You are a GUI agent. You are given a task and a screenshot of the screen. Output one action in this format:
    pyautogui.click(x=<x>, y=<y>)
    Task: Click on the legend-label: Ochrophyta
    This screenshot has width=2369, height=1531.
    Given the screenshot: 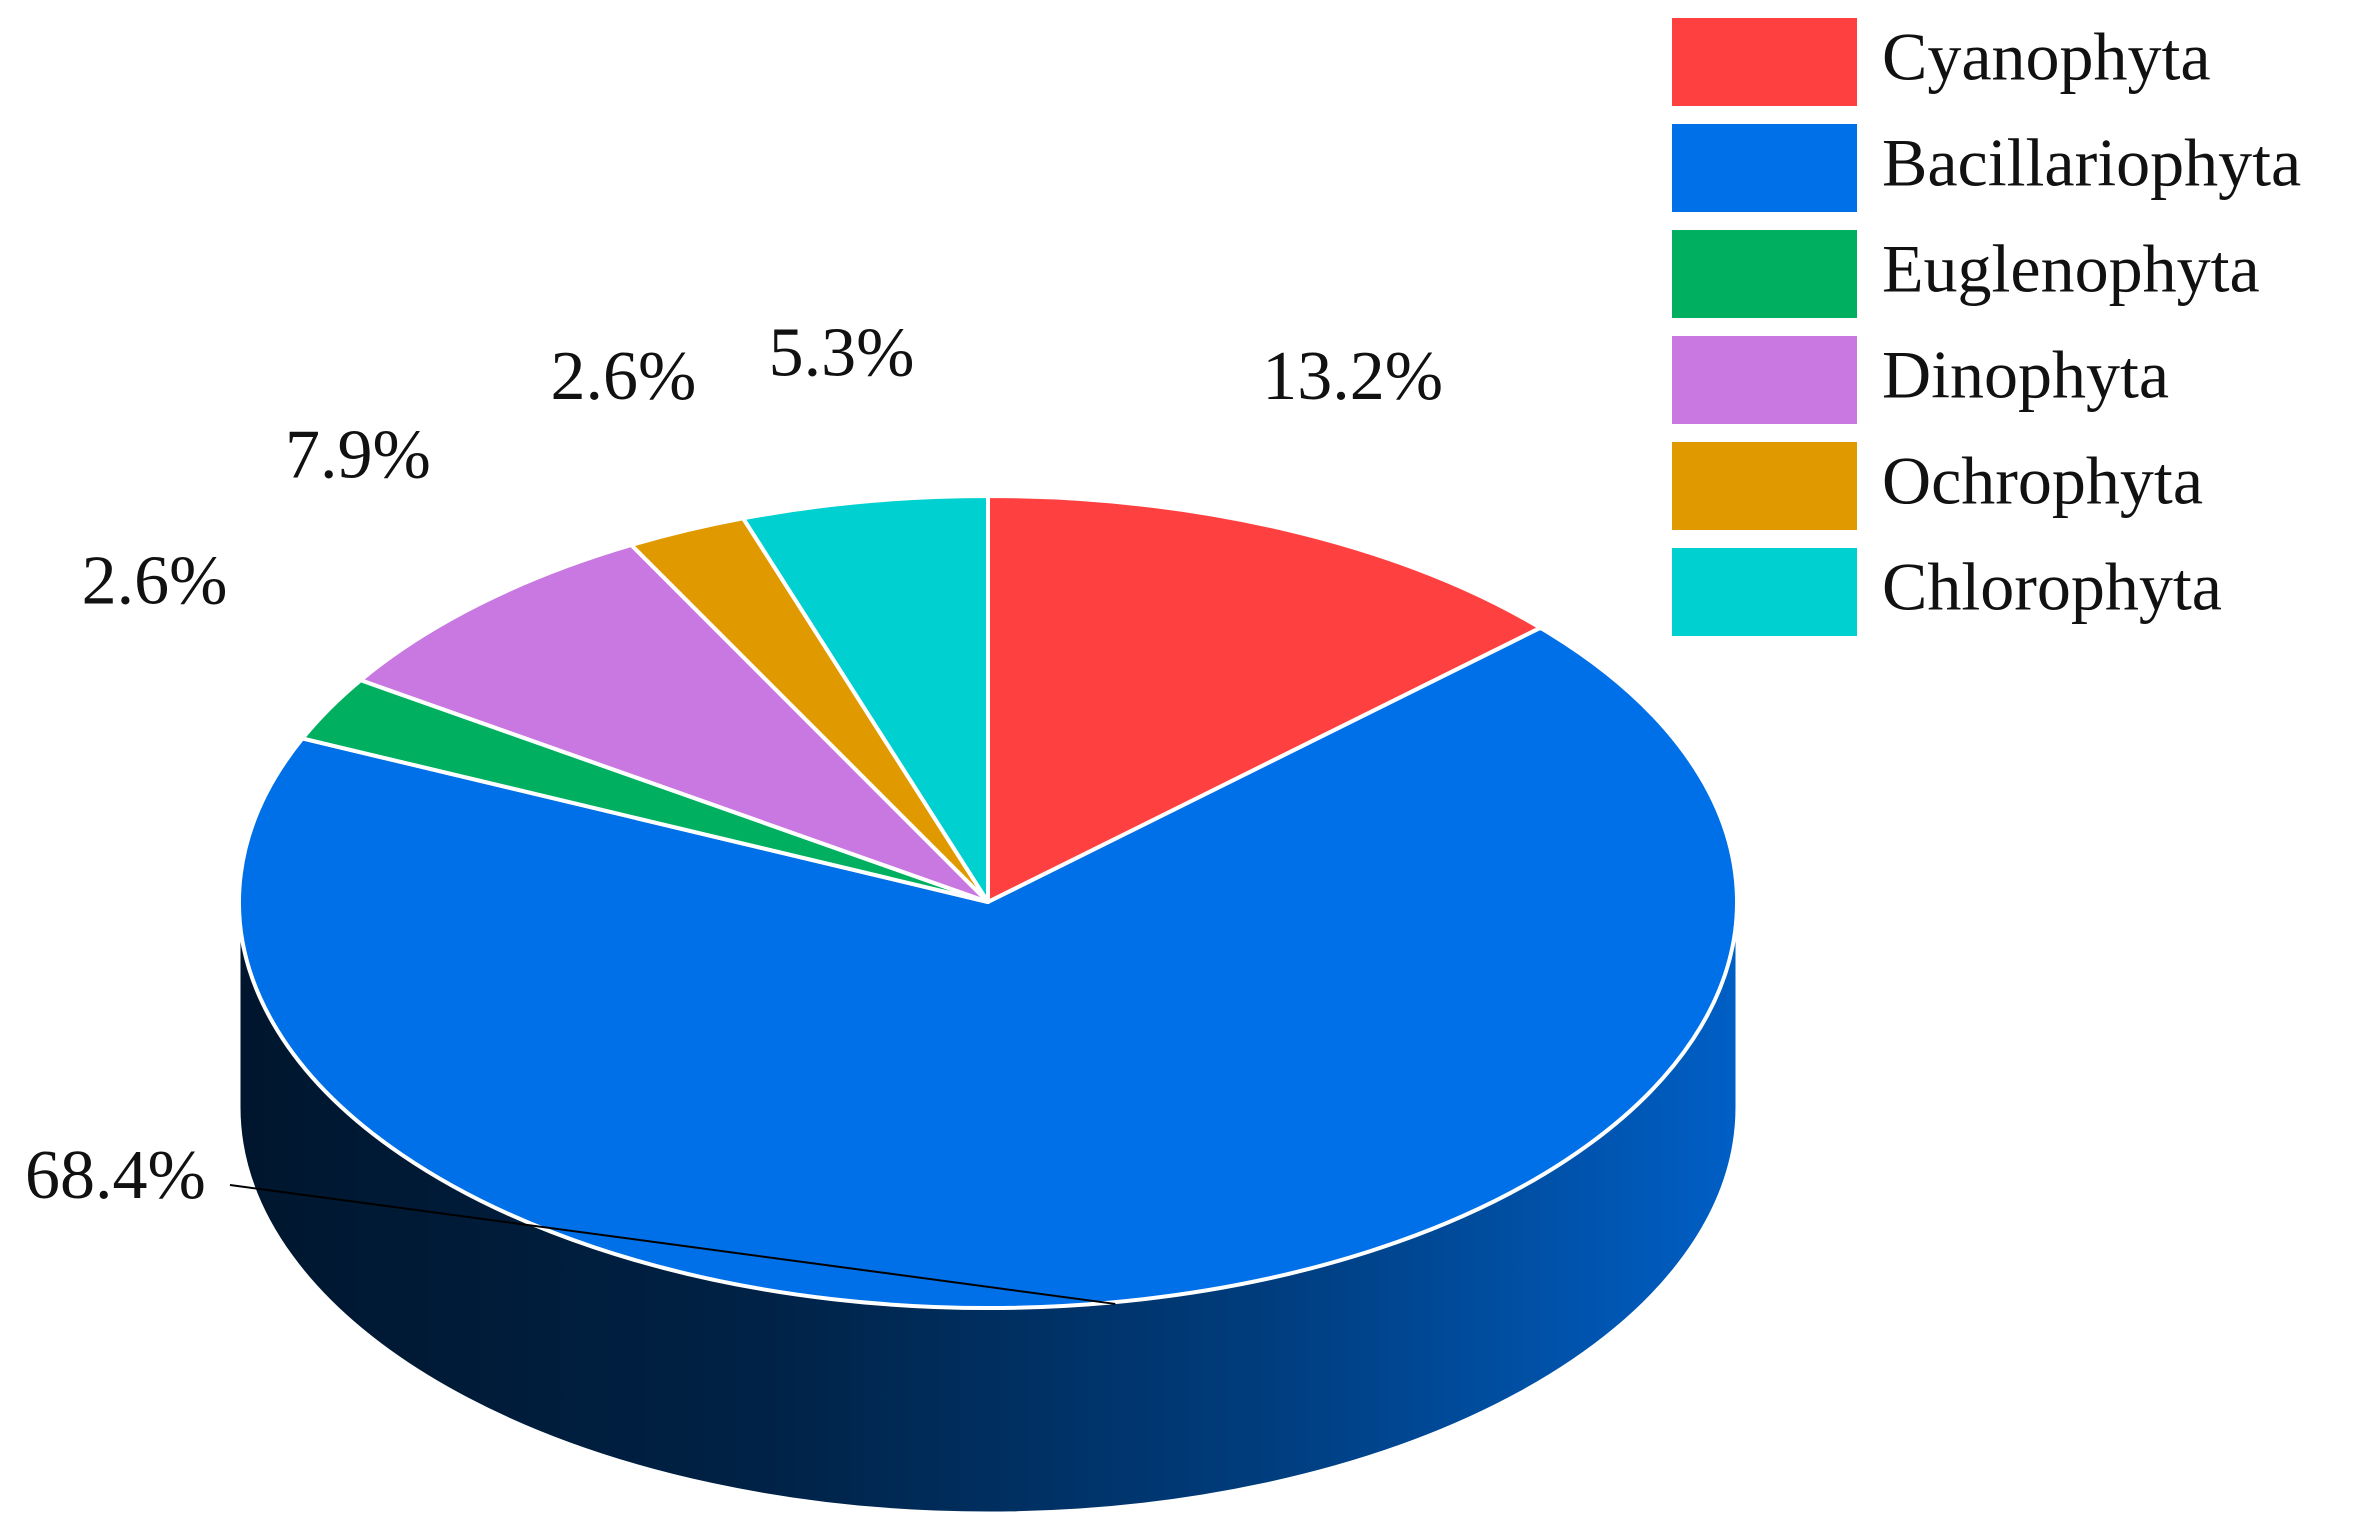 What is the action you would take?
    pyautogui.click(x=2042, y=481)
    